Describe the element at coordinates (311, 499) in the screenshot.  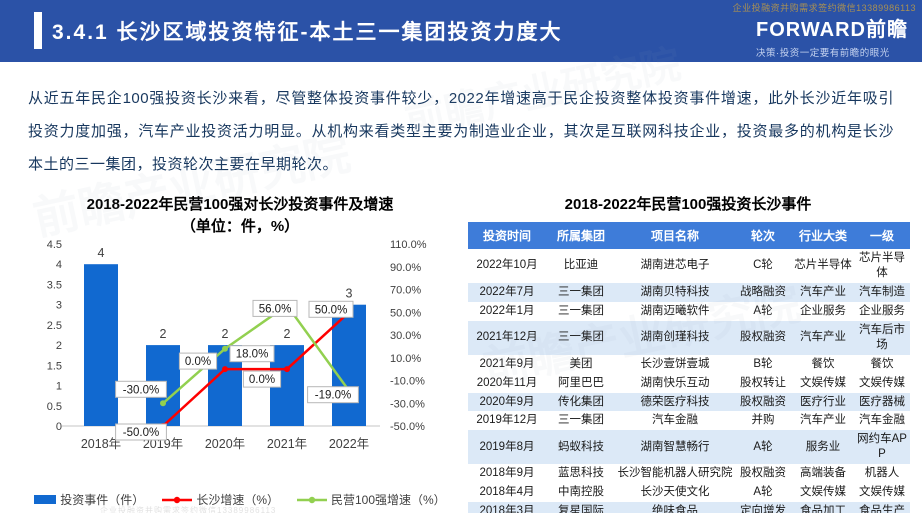
I see `legend-line-swatch` at that location.